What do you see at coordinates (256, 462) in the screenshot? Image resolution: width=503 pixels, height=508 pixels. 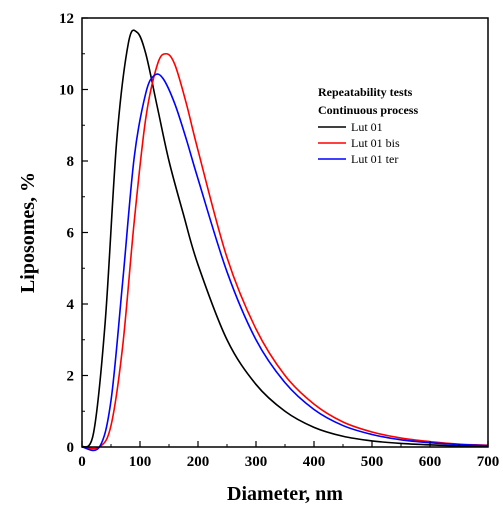 I see `x-tick-label: 300` at bounding box center [256, 462].